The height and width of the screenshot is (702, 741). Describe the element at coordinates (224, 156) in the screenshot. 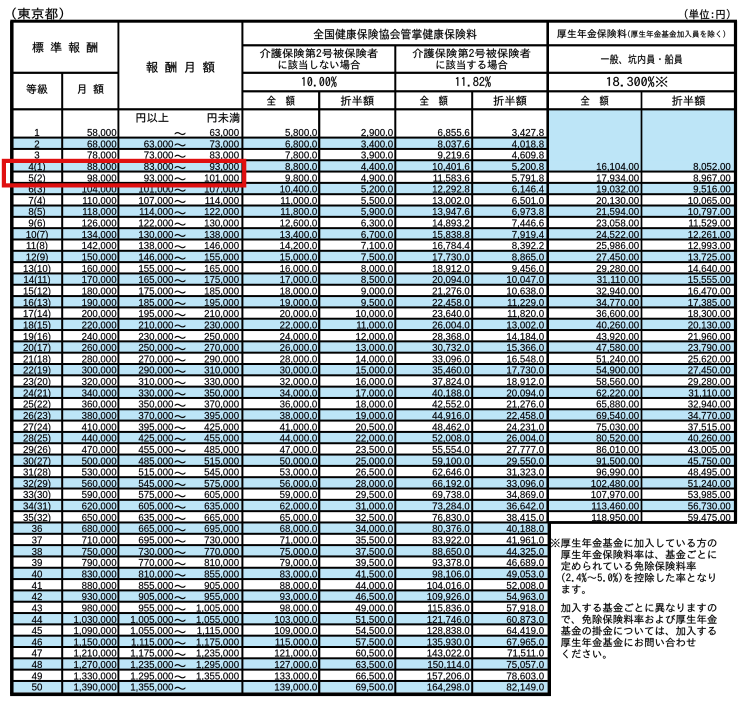

I see `svg-text: 83,000` at that location.